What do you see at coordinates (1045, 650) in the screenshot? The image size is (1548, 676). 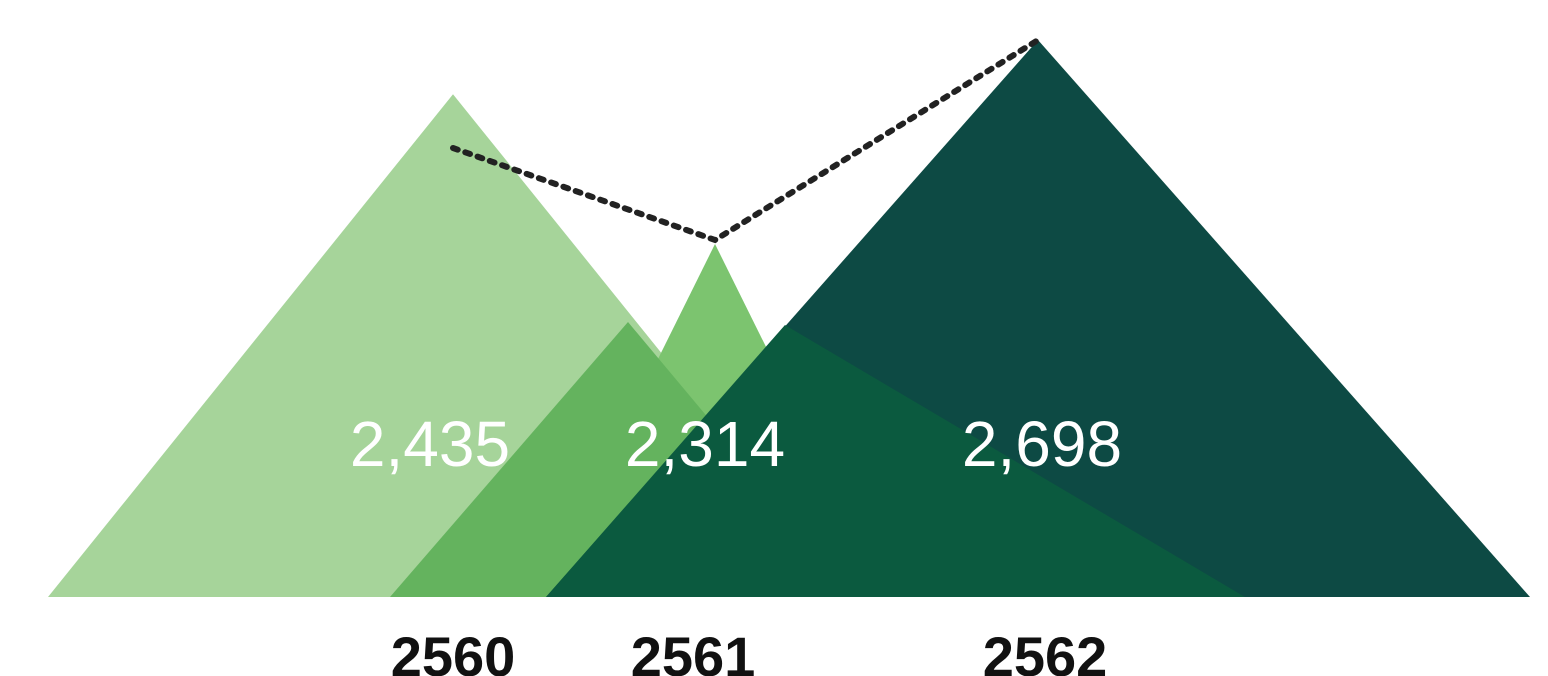 I see `x-tick-label-2562: 2562` at bounding box center [1045, 650].